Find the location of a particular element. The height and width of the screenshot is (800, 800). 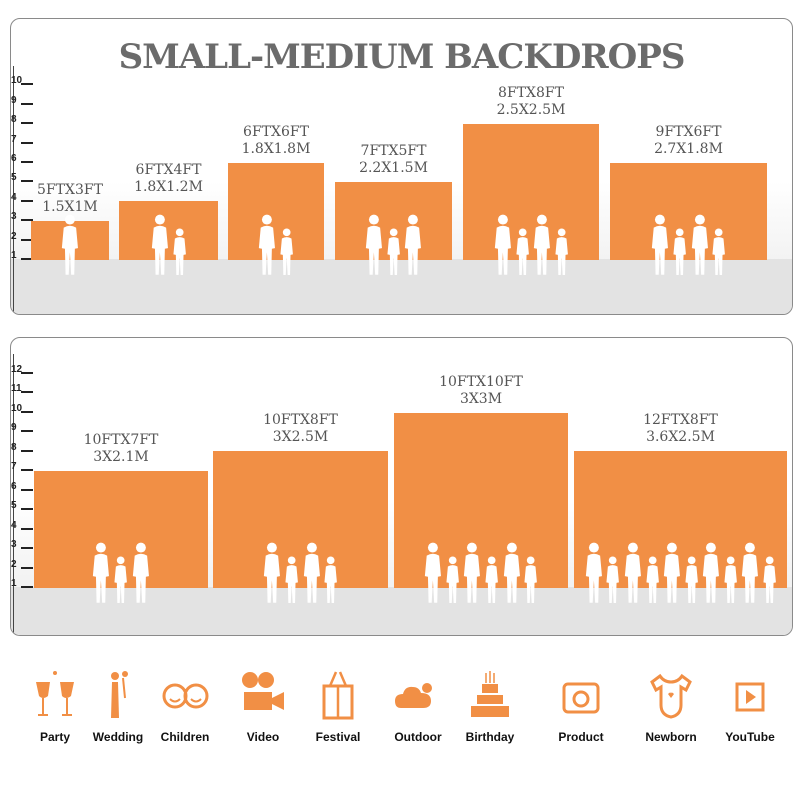

use-label: Newborn is located at coordinates (671, 737).